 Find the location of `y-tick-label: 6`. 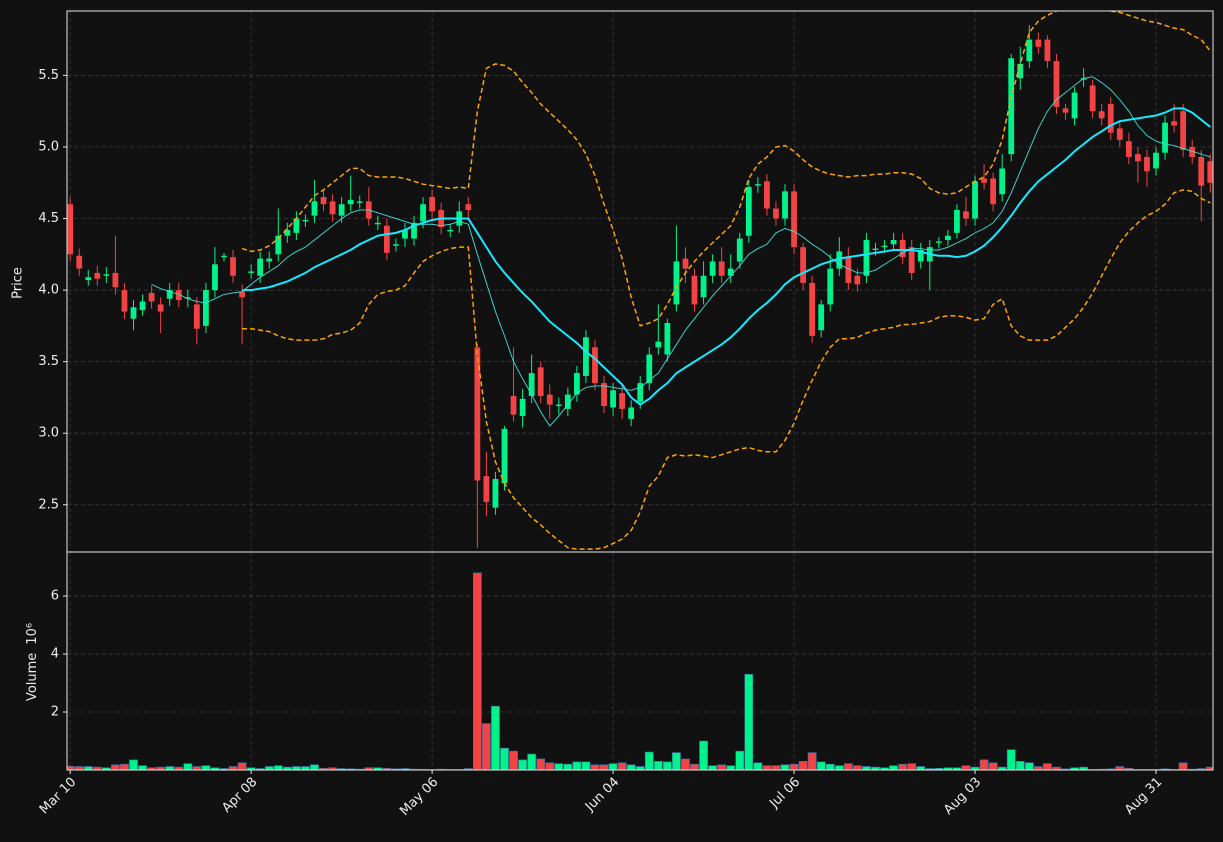

y-tick-label: 6 is located at coordinates (55, 596).